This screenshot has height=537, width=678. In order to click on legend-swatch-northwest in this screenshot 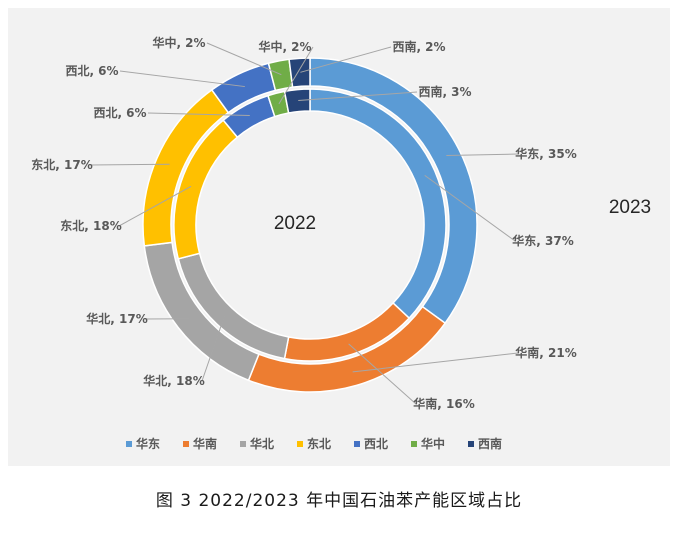, I will do `click(357, 444)`.